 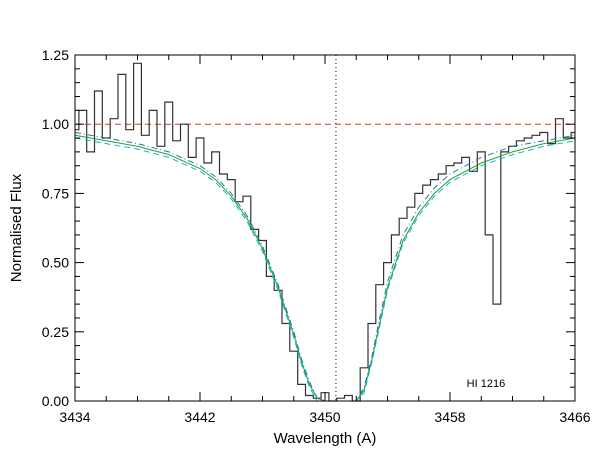 I want to click on y-tick-label: 1.25, so click(x=55, y=55).